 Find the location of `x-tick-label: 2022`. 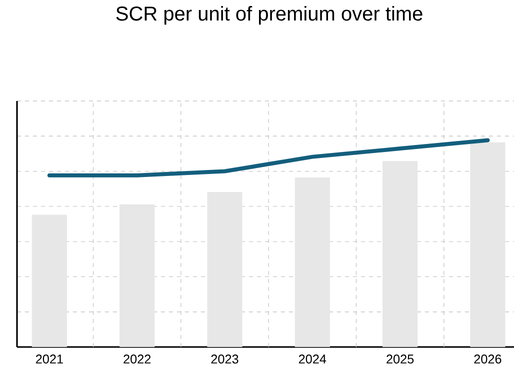

x-tick-label: 2022 is located at coordinates (137, 359).